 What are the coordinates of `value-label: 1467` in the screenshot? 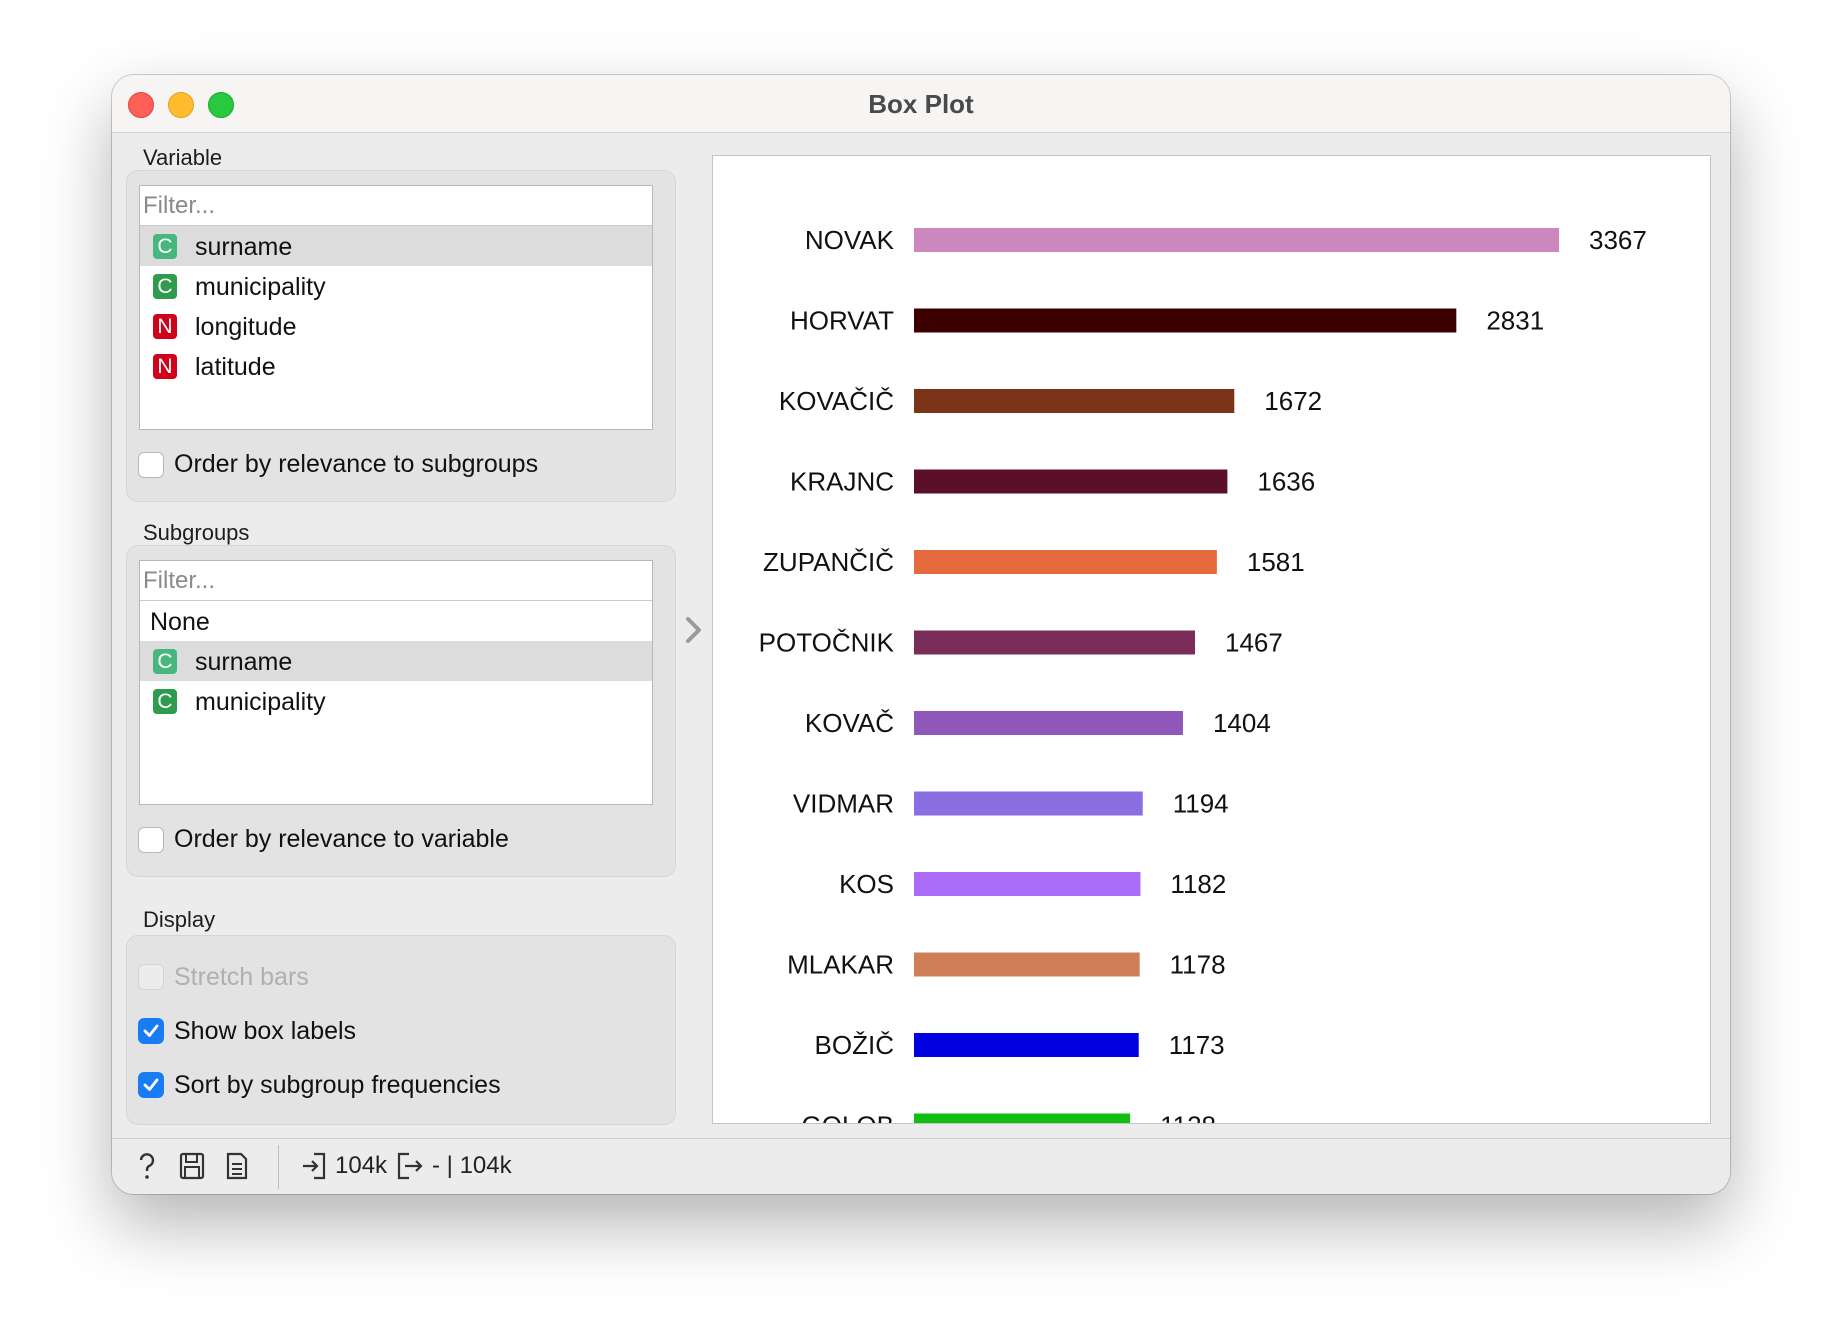 It's located at (1254, 643).